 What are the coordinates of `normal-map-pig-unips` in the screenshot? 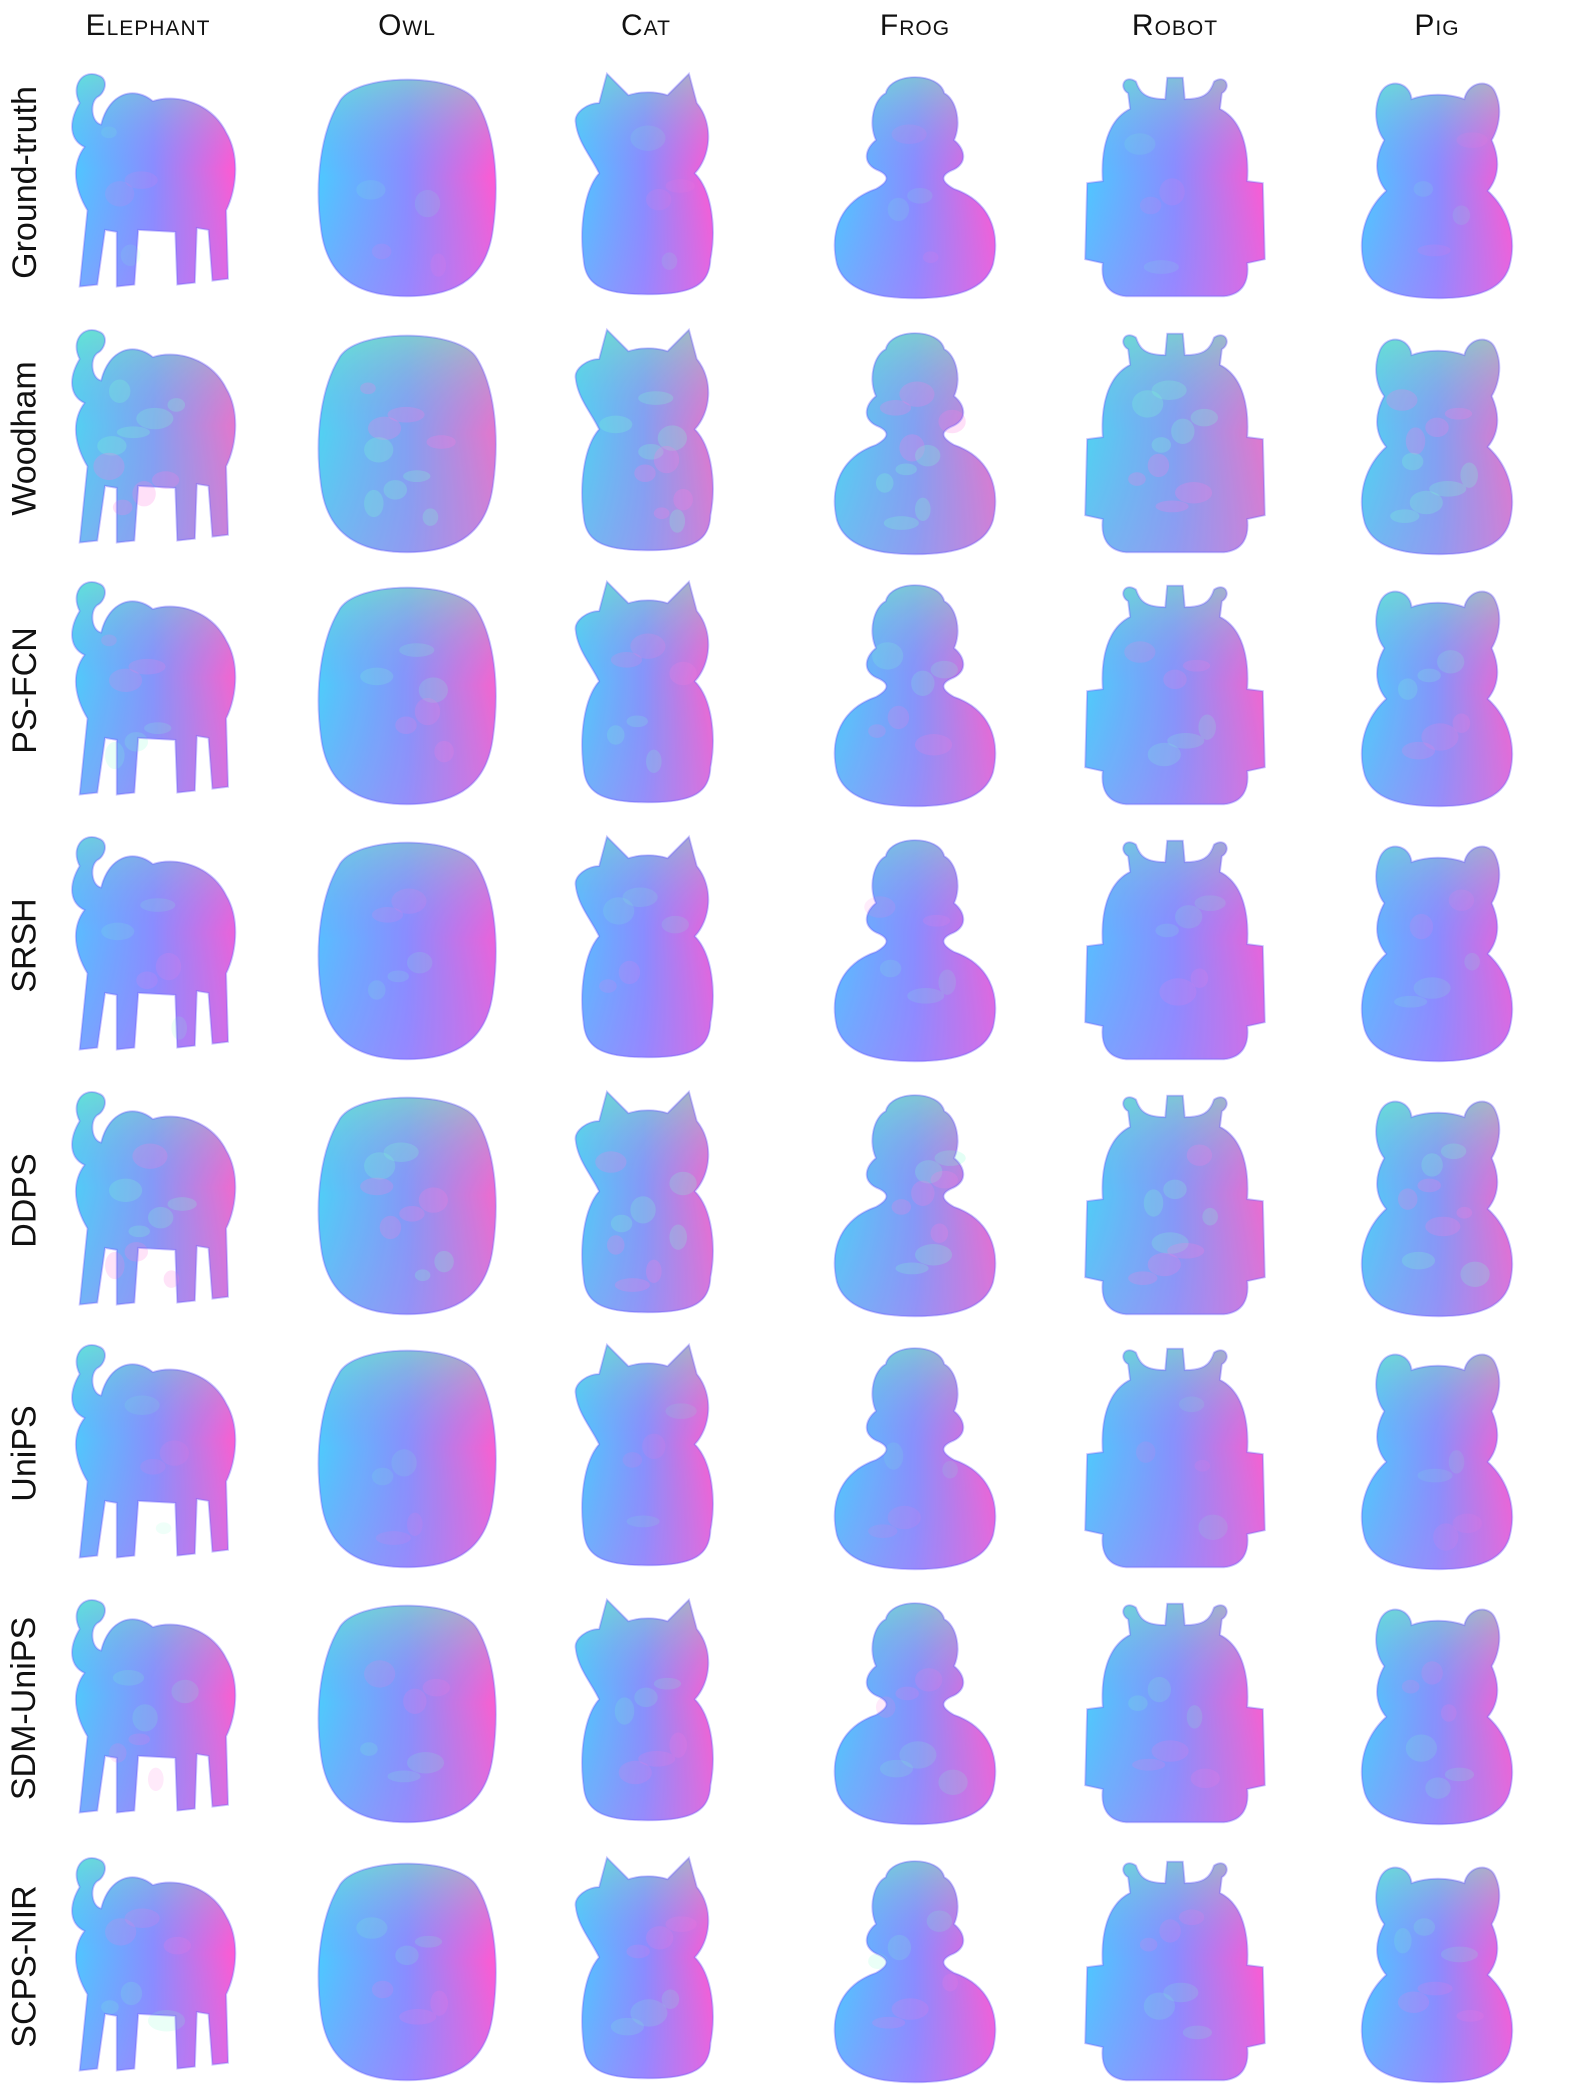 It's located at (1437, 1457).